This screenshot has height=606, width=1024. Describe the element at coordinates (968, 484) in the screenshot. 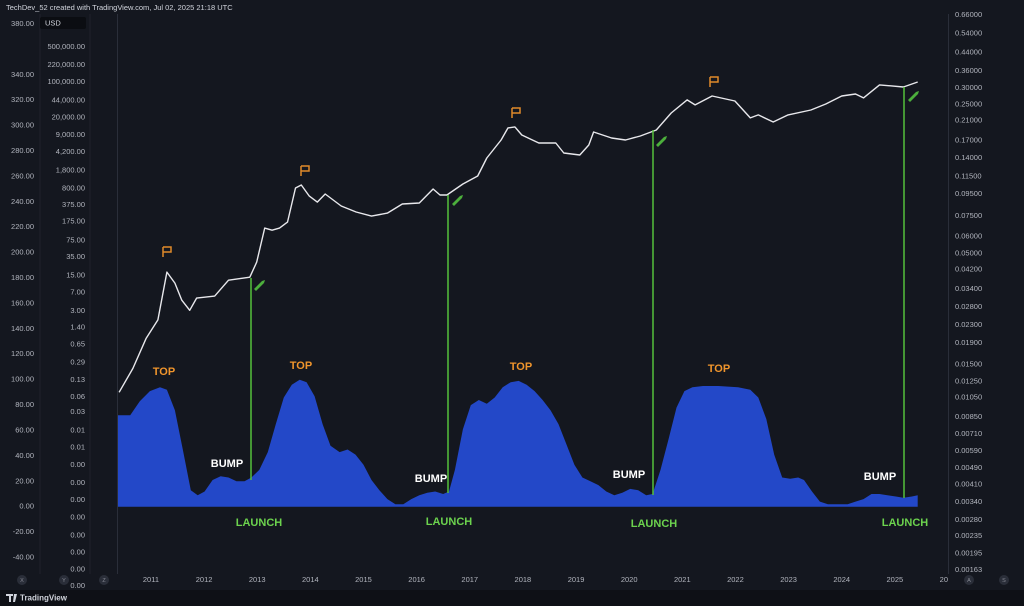

I see `y3-tick-label: 0.00410` at that location.